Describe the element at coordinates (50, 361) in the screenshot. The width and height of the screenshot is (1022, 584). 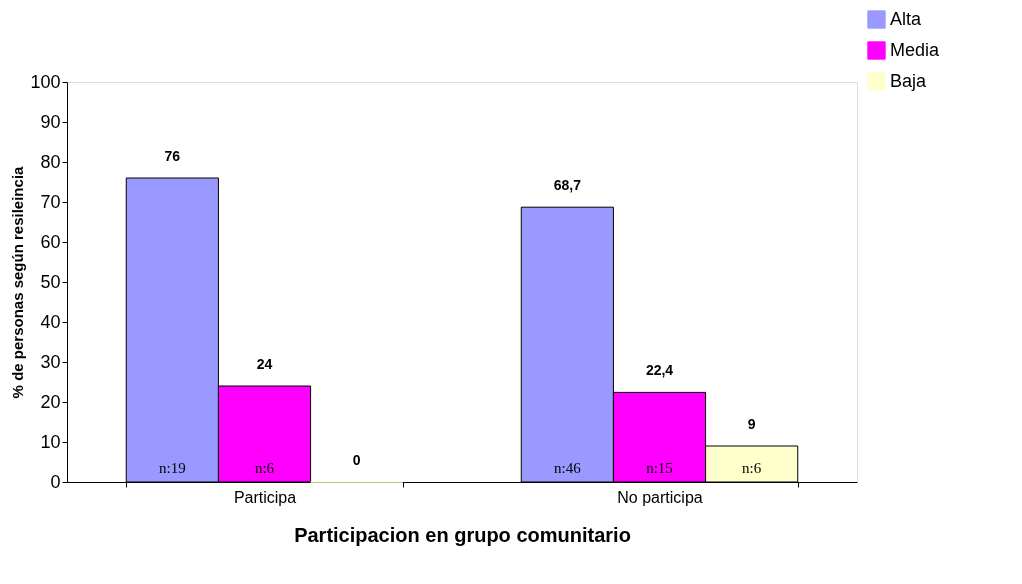
I see `y-tick-label: 30` at that location.